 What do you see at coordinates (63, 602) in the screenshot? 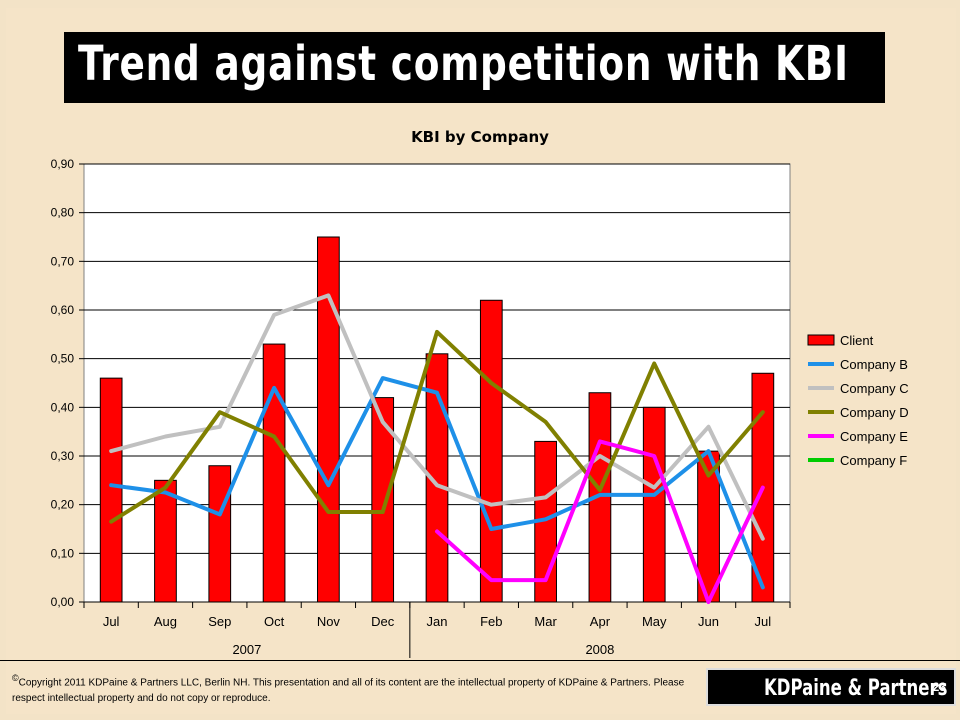
I see `y-tick-label: 0,00` at bounding box center [63, 602].